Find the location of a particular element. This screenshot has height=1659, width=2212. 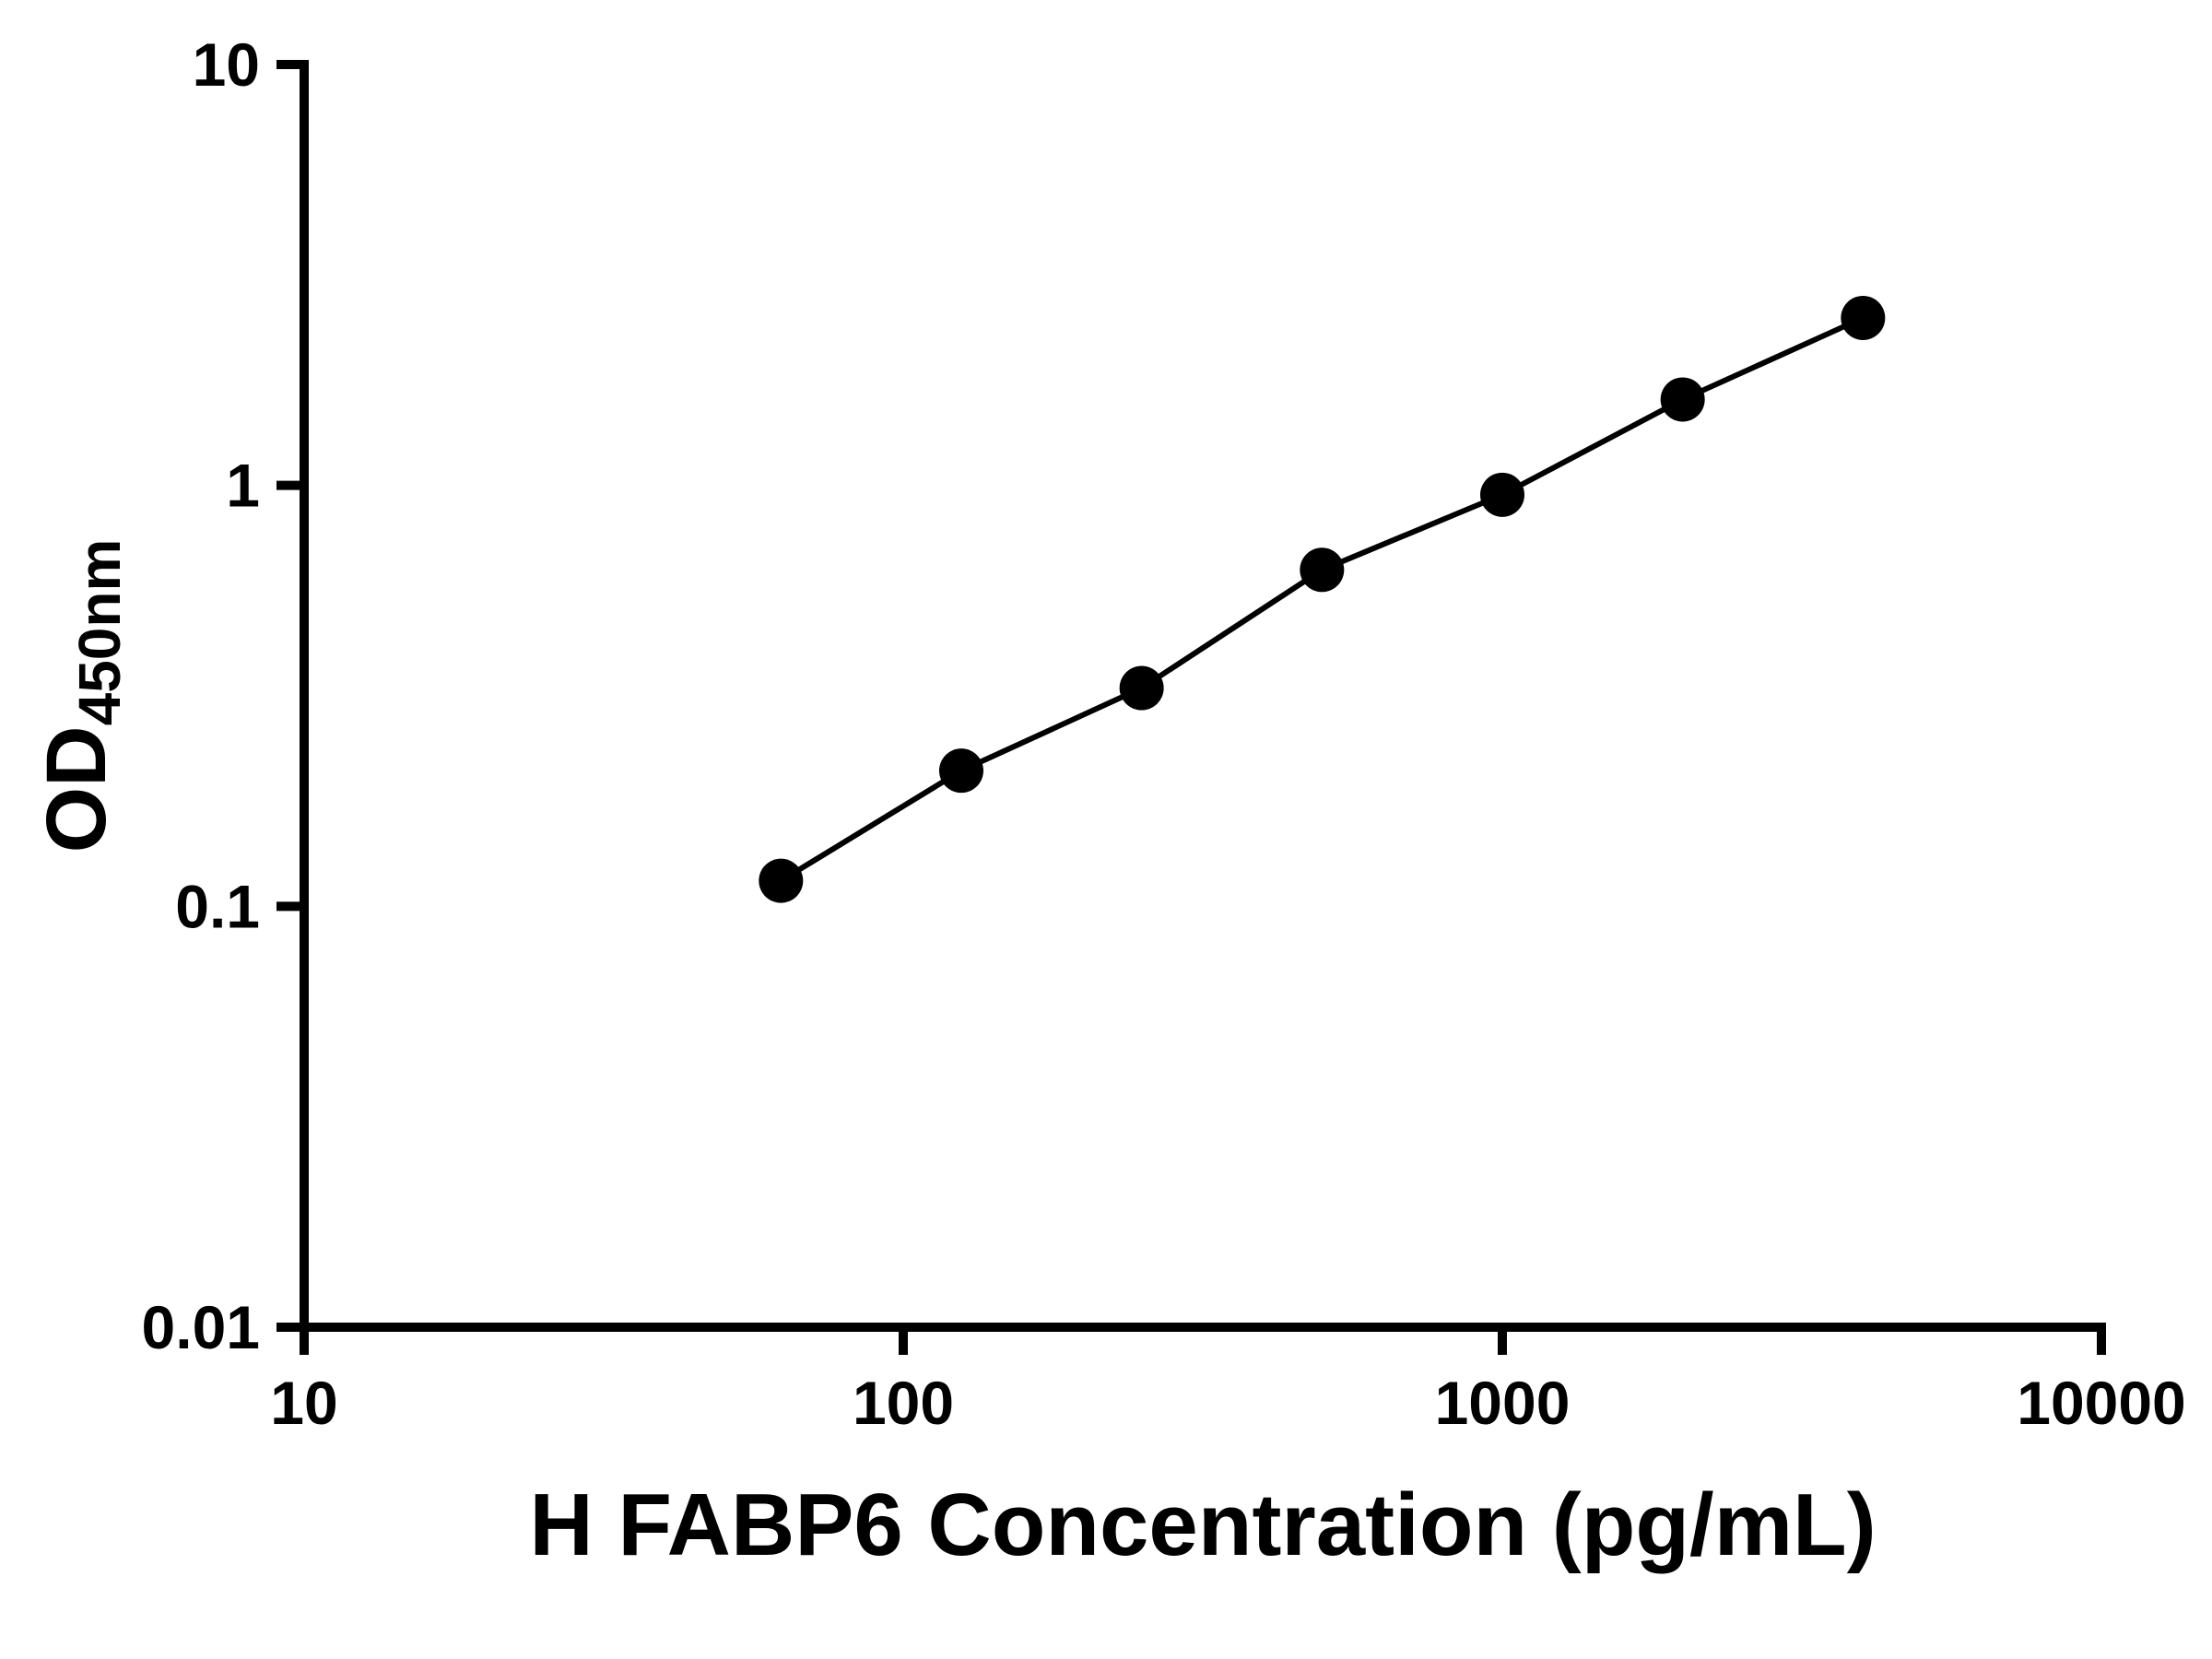

x-axis-tick-label: 10 is located at coordinates (303, 1403).